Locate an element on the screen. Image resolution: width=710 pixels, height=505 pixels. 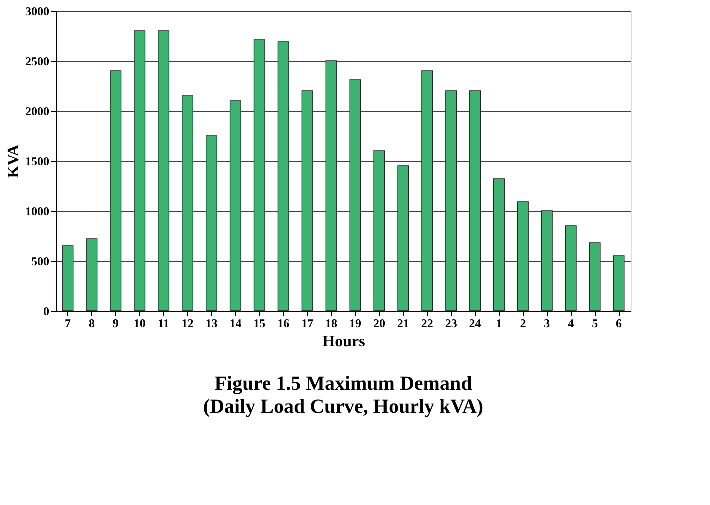
x-tick-label: 4 is located at coordinates (571, 323).